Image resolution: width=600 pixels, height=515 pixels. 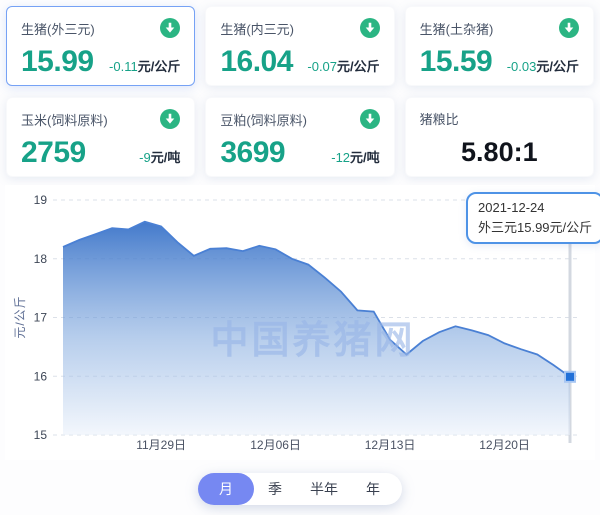 I want to click on card-pig-neisanyuan: 生猪(内三元) 16.04 -0.07元/公斤, so click(x=300, y=46).